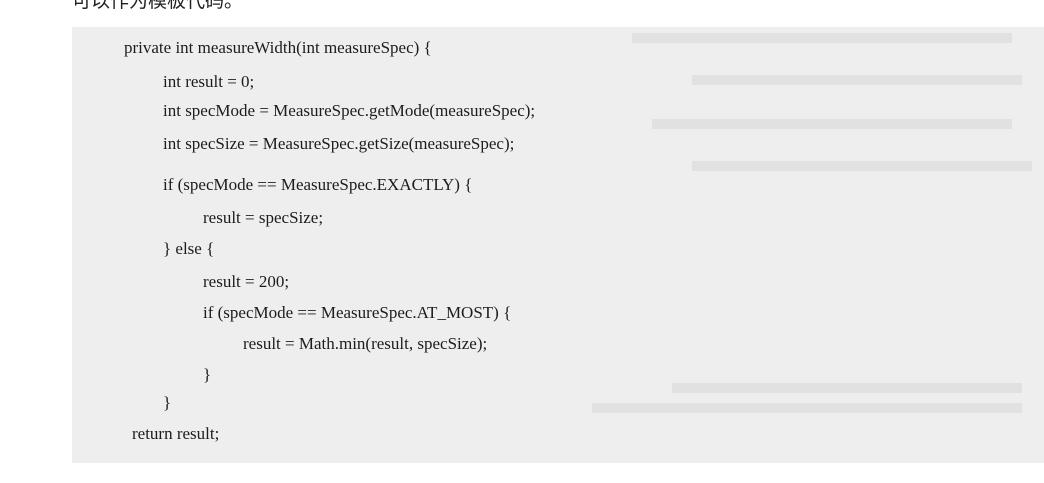  I want to click on code-line: return result;, so click(176, 433).